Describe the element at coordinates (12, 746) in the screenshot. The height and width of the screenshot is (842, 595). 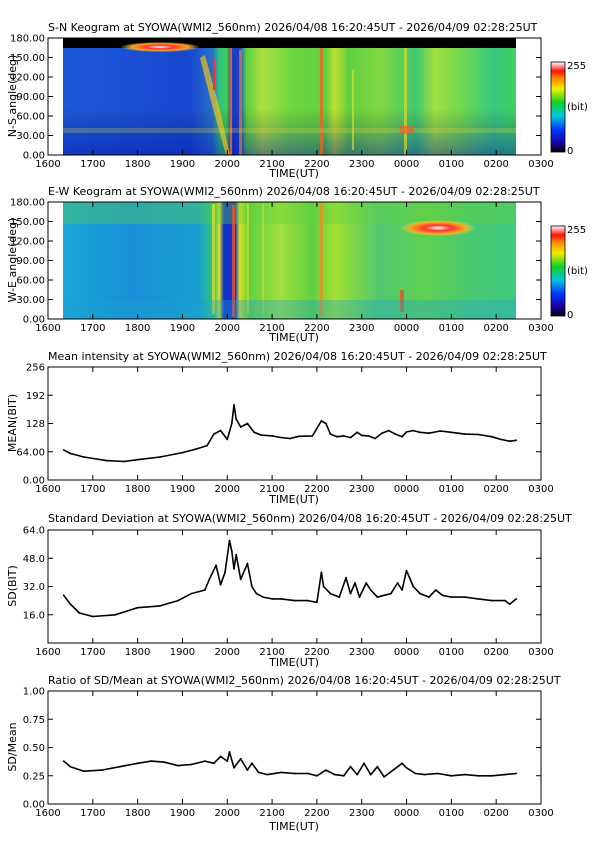
I see `sd-mean-ratio-ylabel: SD/Mean` at that location.